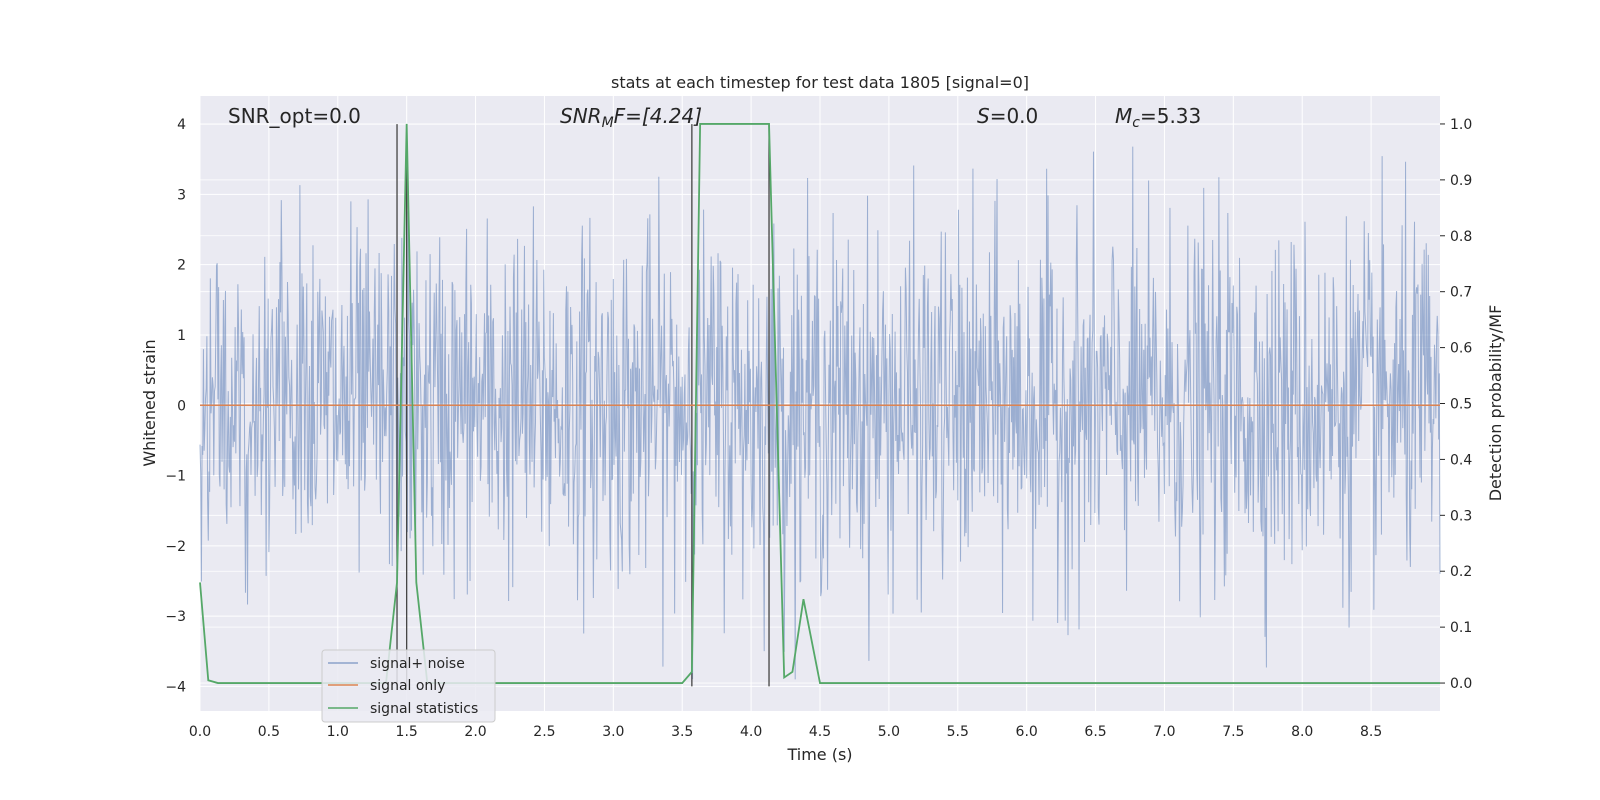 This screenshot has height=800, width=1600. What do you see at coordinates (1123, 116) in the screenshot?
I see `annotation-mc-symbol: M` at bounding box center [1123, 116].